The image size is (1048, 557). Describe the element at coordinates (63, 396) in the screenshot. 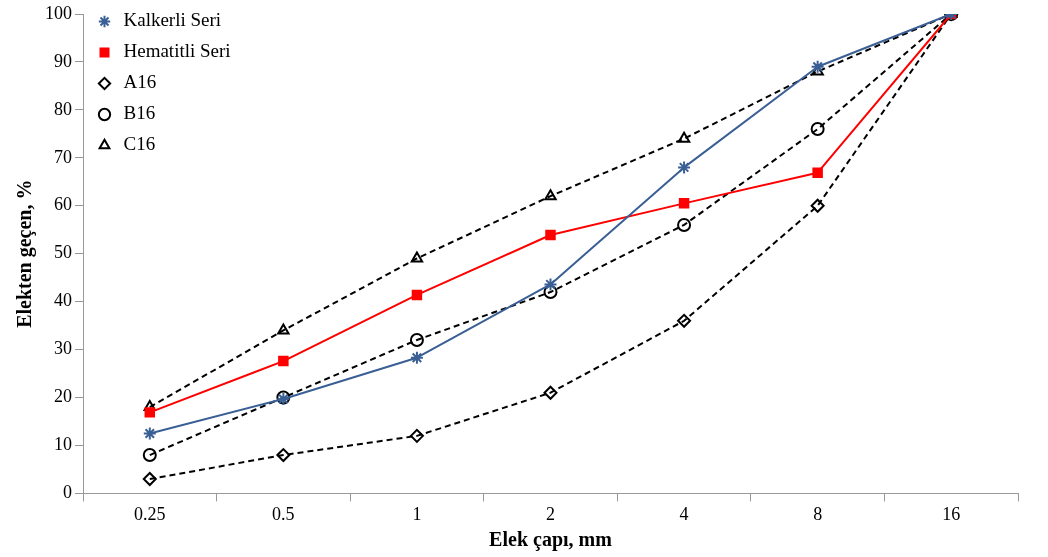

I see `y-tick-label: 20` at that location.